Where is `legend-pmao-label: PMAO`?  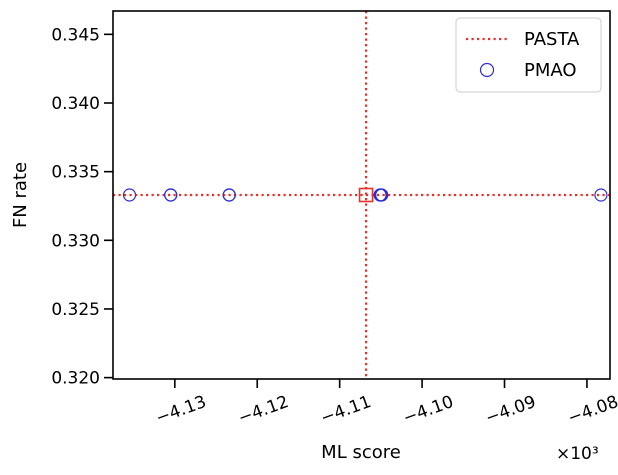 legend-pmao-label: PMAO is located at coordinates (550, 70).